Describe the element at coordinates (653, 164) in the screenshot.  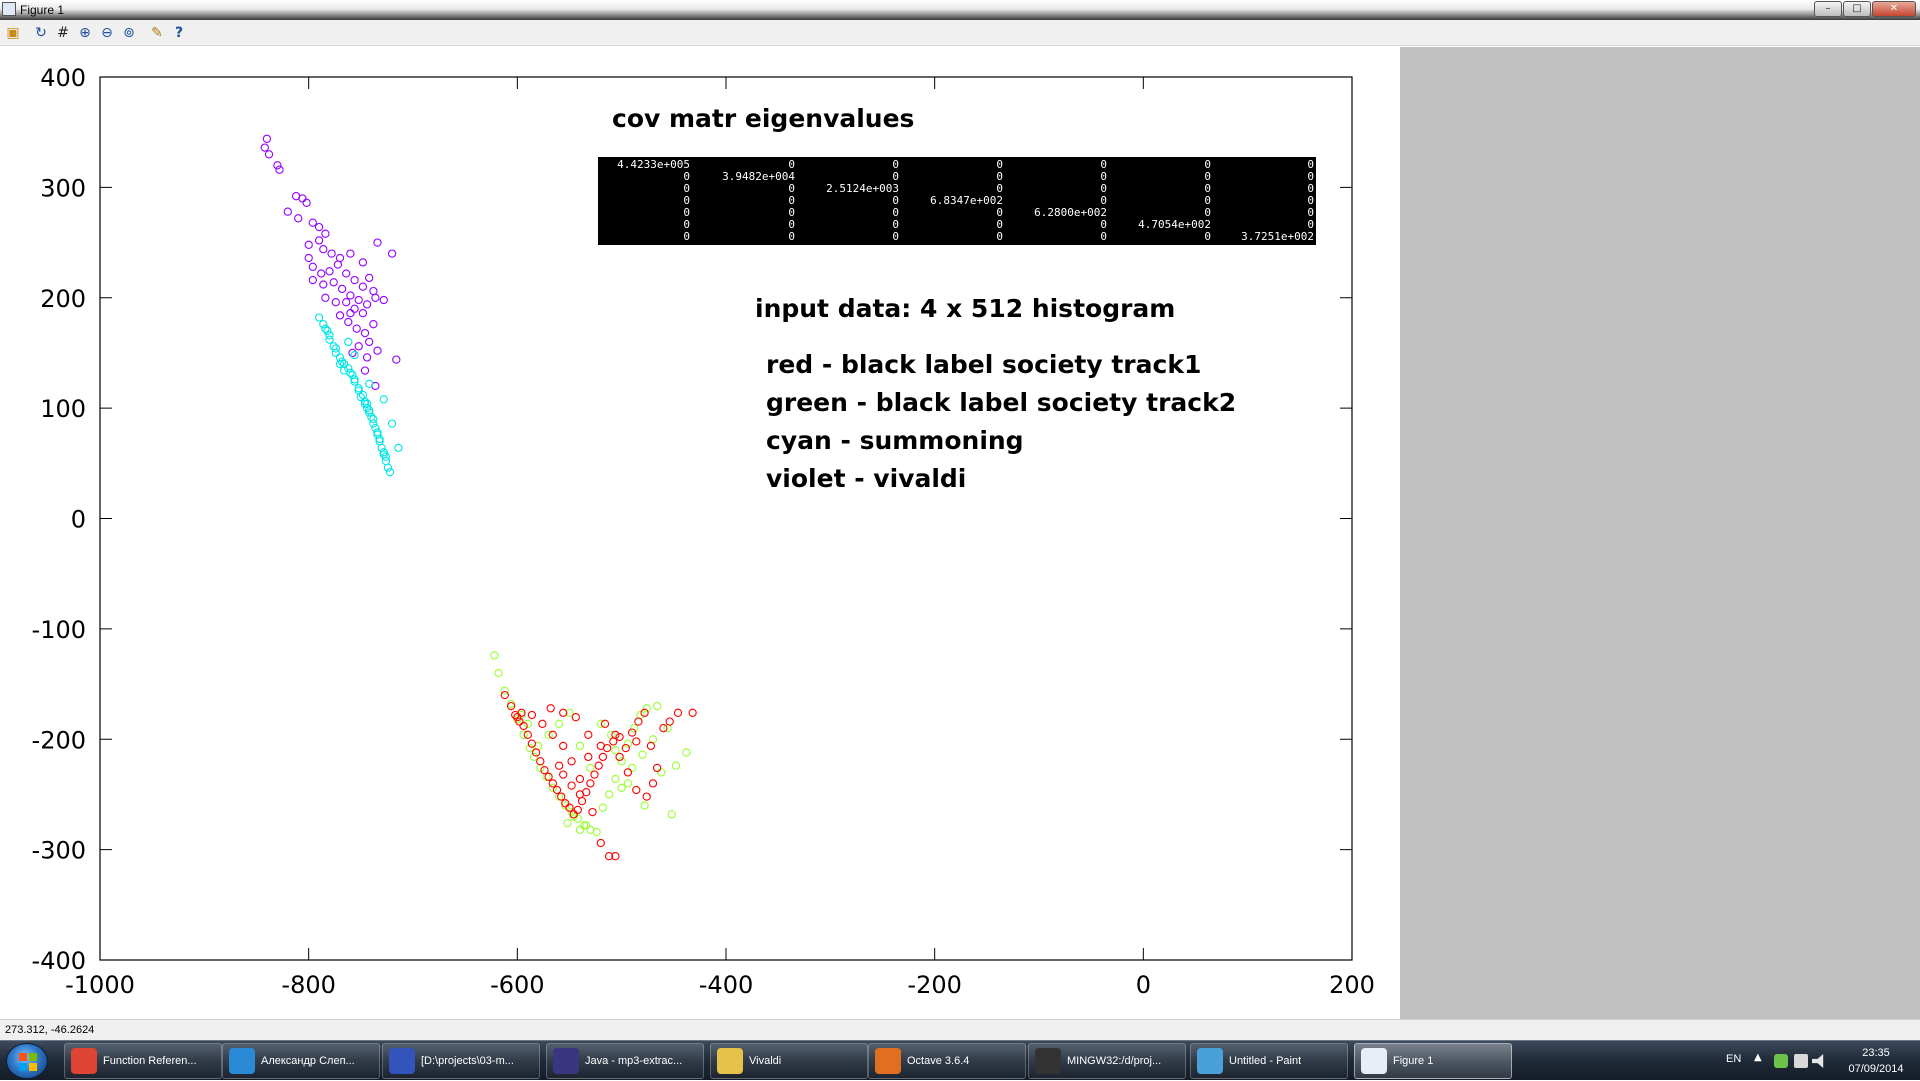
I see `eigen-matrix-cell: 4.4233e+005` at that location.